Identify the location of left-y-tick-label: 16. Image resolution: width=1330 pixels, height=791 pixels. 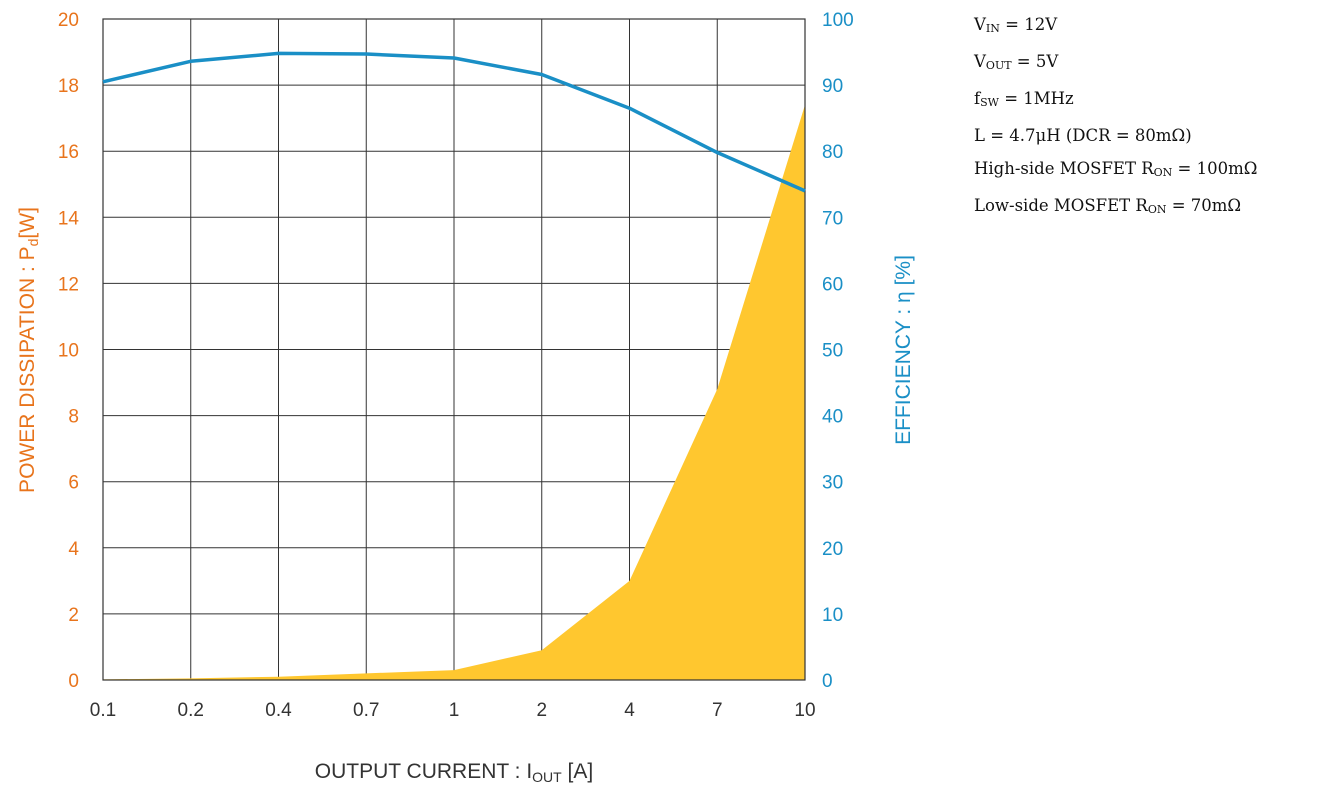
(68, 152).